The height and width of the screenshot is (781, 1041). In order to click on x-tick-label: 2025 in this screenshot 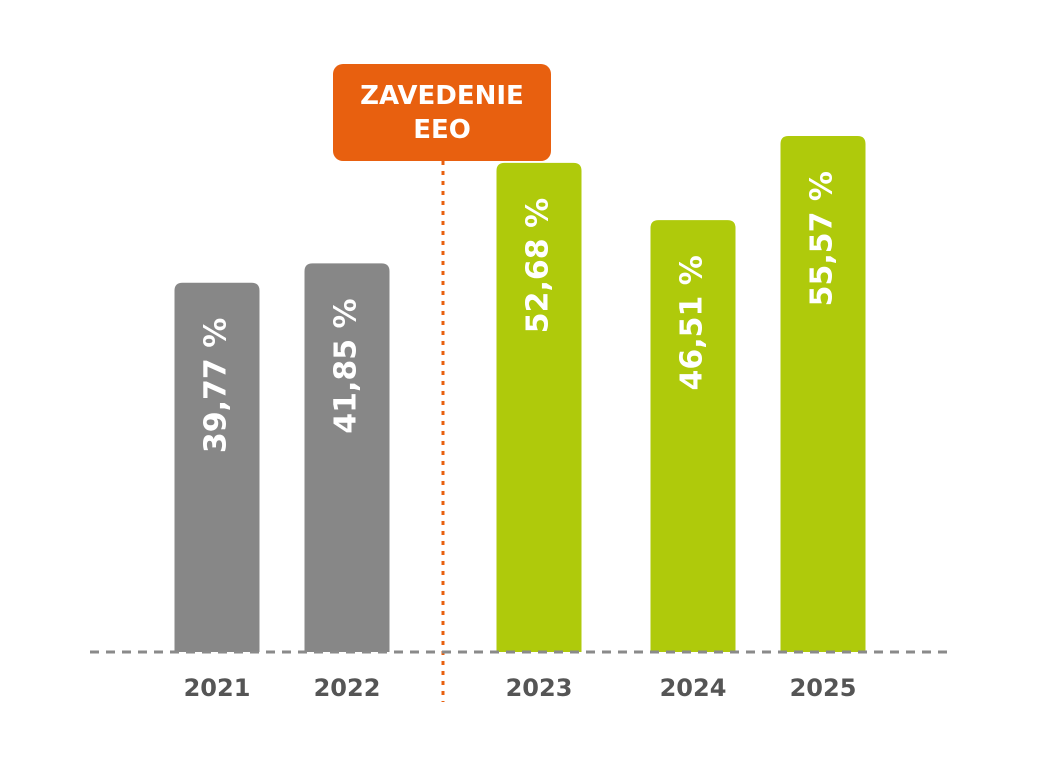, I will do `click(823, 688)`.